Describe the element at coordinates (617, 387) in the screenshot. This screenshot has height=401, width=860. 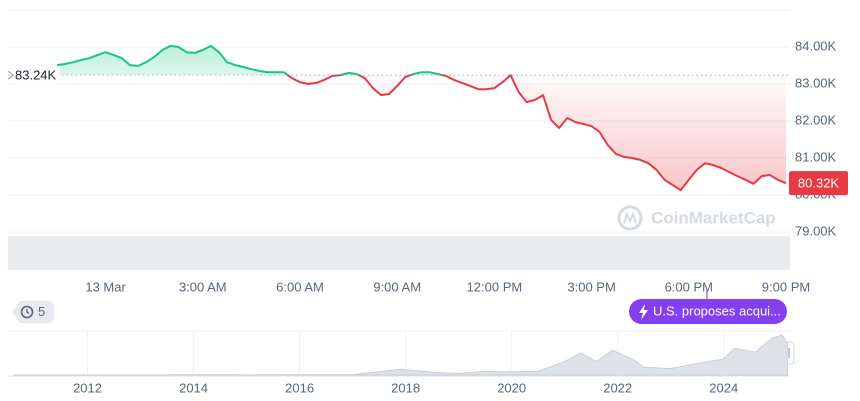
I see `x-tick-label: 2022` at that location.